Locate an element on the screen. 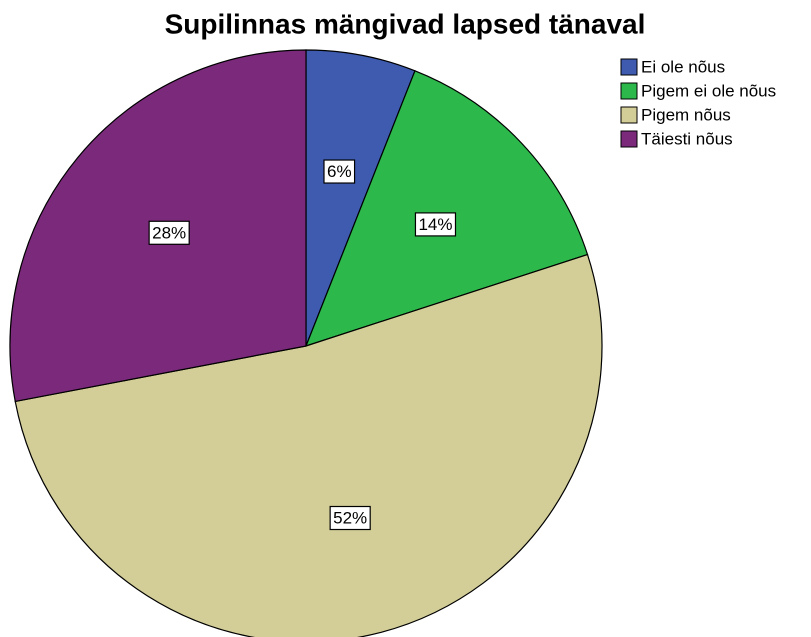  data-label-text: 6% is located at coordinates (339, 171).